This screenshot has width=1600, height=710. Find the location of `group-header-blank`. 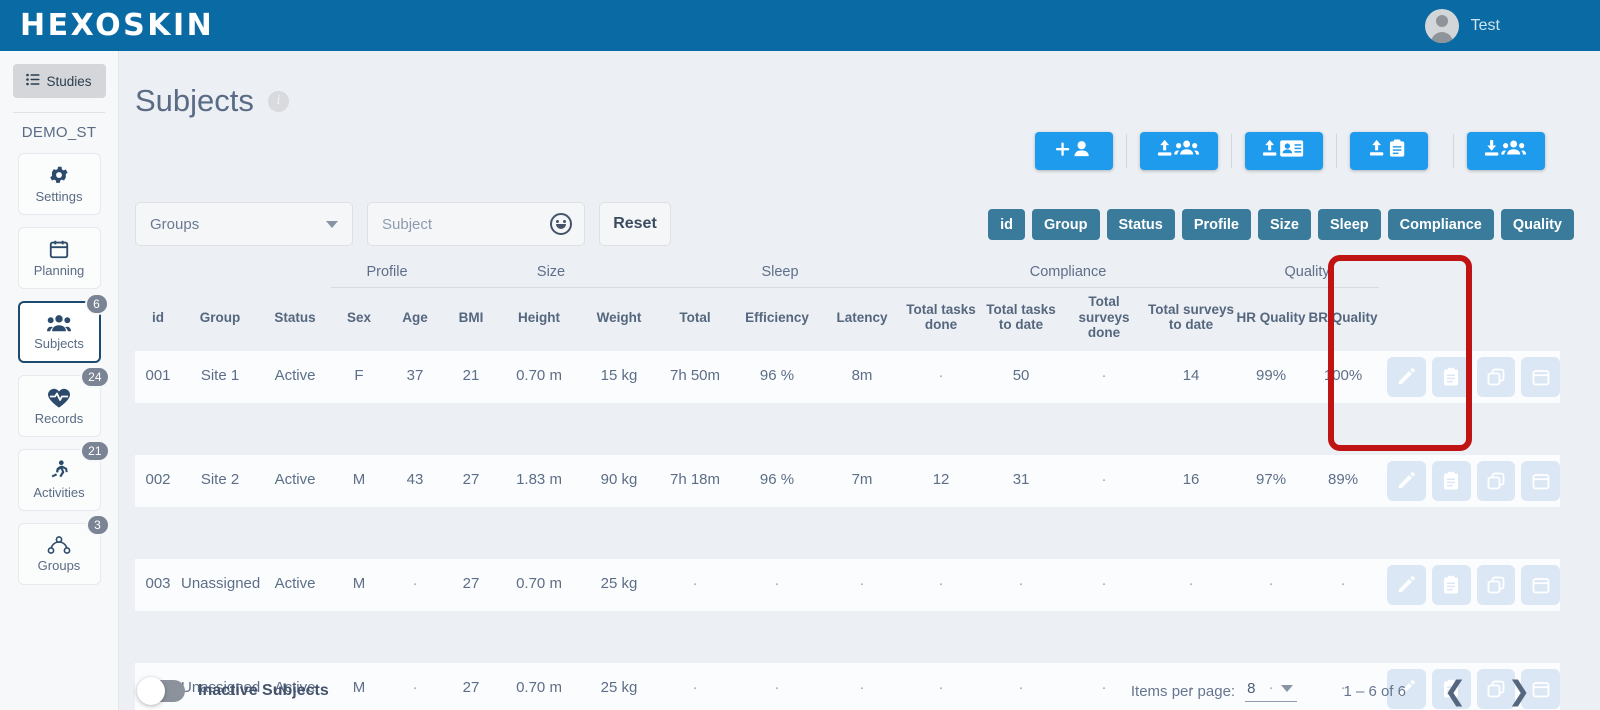

group-header-blank is located at coordinates (233, 272).